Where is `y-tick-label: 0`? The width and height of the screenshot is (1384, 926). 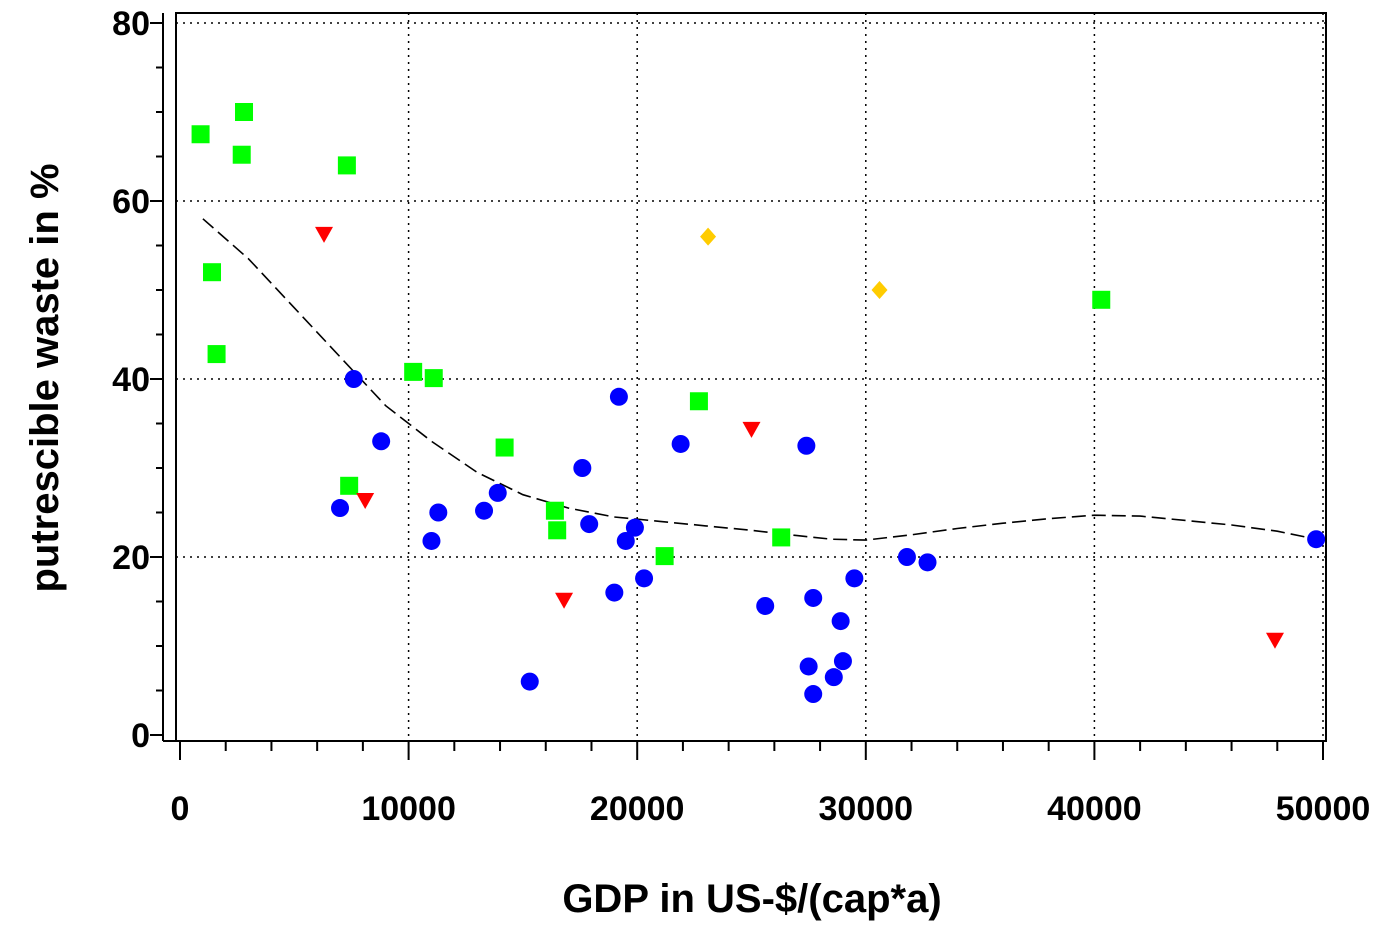 y-tick-label: 0 is located at coordinates (140, 736).